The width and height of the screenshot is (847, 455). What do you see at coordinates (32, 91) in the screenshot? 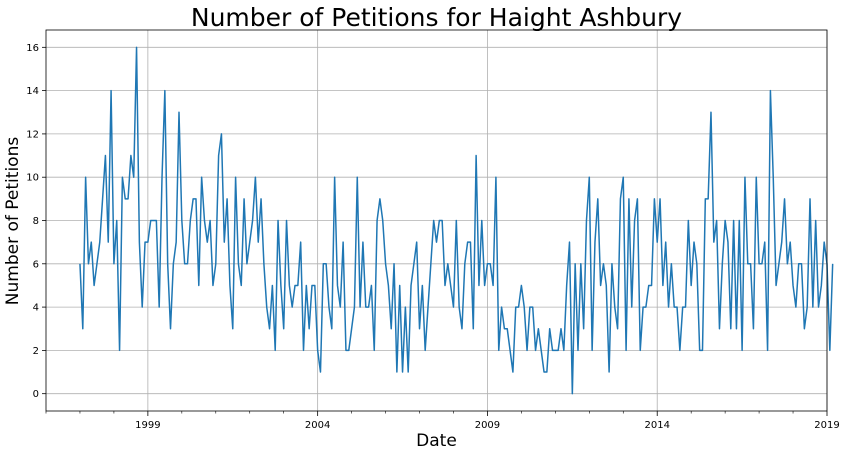
I see `y-tick-label: 14` at bounding box center [32, 91].